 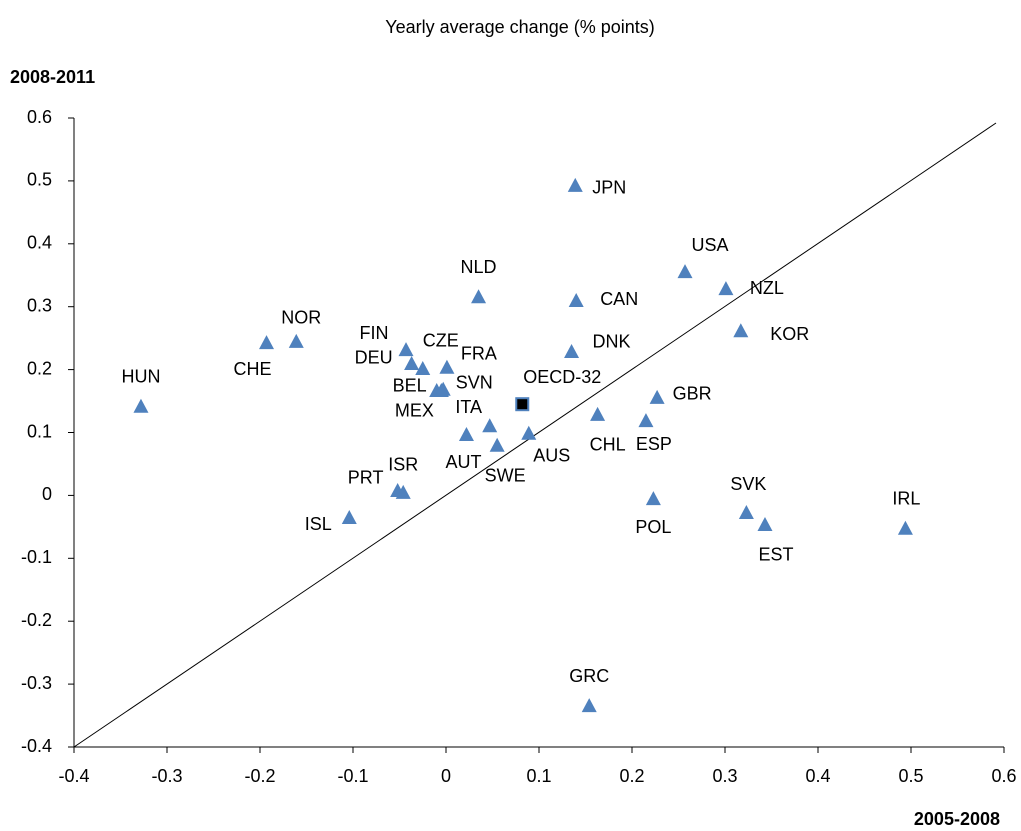 I want to click on point-label: DNK, so click(x=612, y=342).